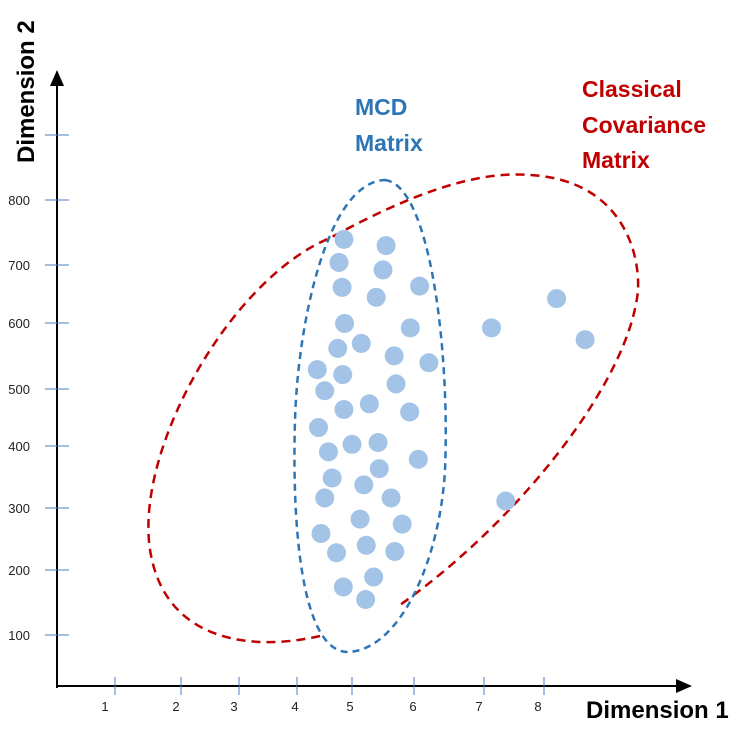  Describe the element at coordinates (323, 695) in the screenshot. I see `x-ticks: 1 2 3 4 5 6 7 8` at that location.